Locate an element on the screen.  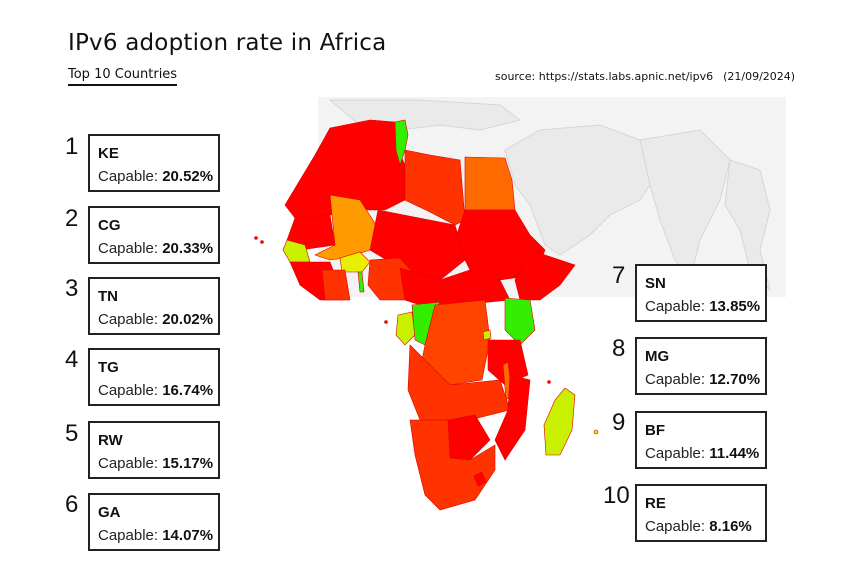
india is located at coordinates (685, 205).